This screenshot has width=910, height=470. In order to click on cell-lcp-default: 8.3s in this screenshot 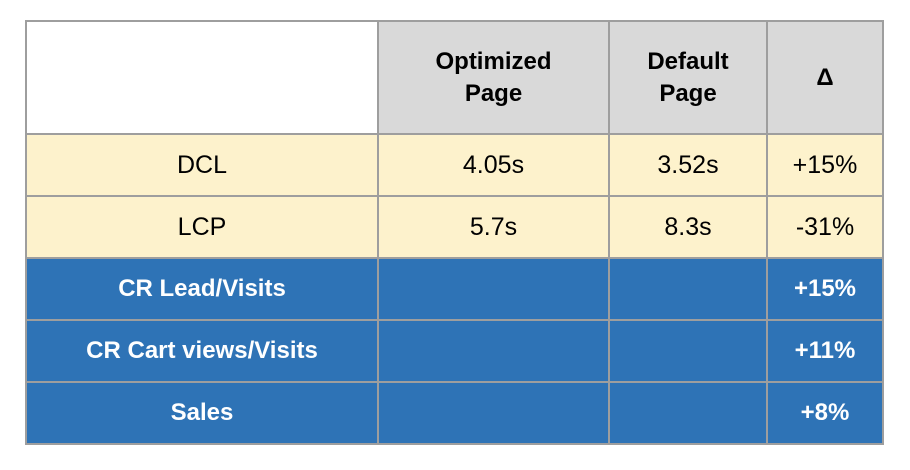, I will do `click(688, 227)`.